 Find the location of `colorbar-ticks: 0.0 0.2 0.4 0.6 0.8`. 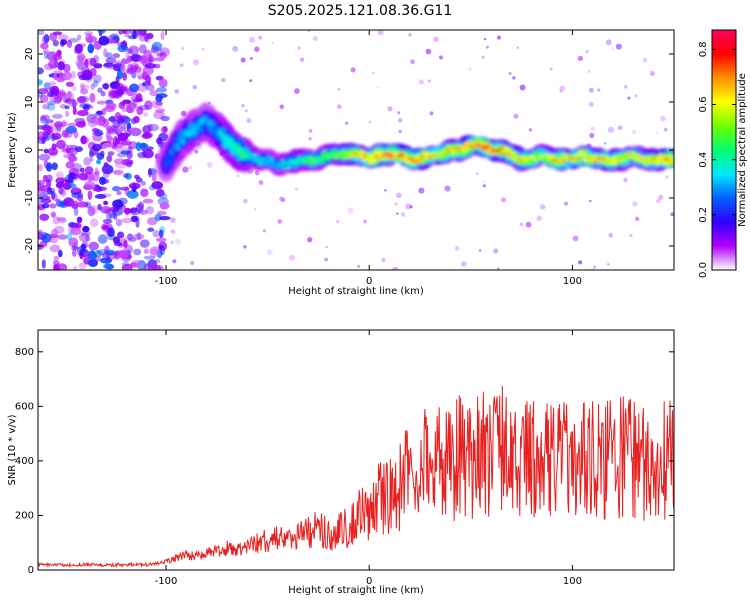

colorbar-ticks: 0.0 0.2 0.4 0.6 0.8 is located at coordinates (717, 159).